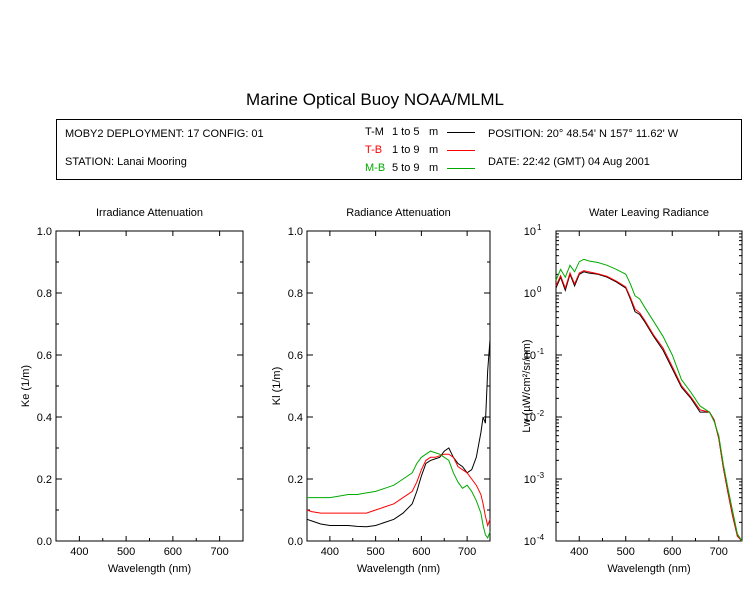  I want to click on y-tick-label-2-5: 10, so click(530, 542).